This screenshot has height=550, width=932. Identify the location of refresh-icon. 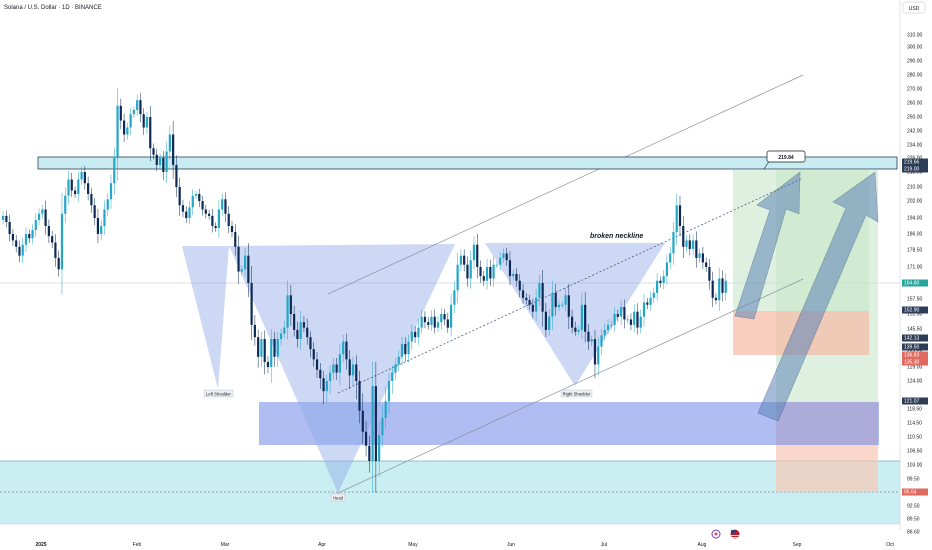
(716, 534).